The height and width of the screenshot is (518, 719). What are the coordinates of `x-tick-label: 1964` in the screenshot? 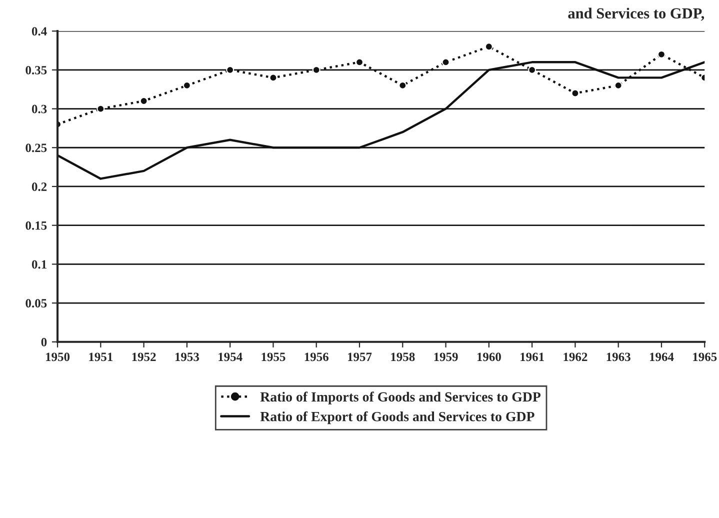 It's located at (662, 357).